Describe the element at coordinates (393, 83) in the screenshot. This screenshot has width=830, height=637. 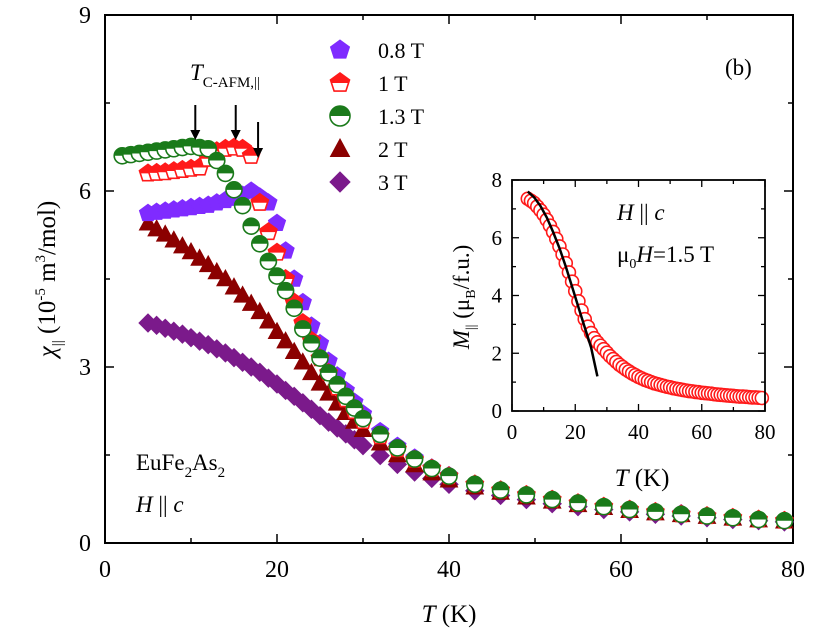
I see `legend-label: 1 T` at that location.